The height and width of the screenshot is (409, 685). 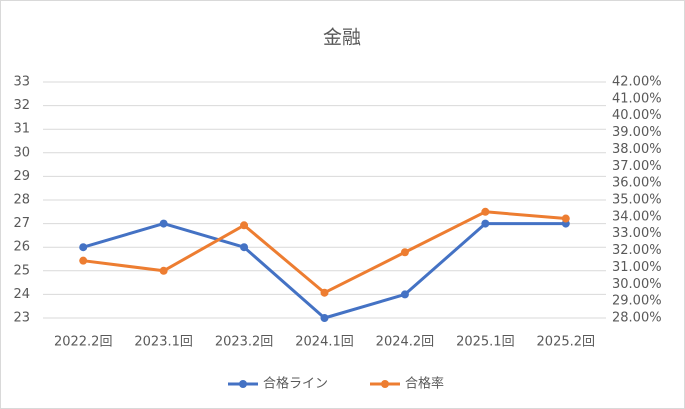 I want to click on y2-tick-label: 30.00%, so click(x=637, y=284).